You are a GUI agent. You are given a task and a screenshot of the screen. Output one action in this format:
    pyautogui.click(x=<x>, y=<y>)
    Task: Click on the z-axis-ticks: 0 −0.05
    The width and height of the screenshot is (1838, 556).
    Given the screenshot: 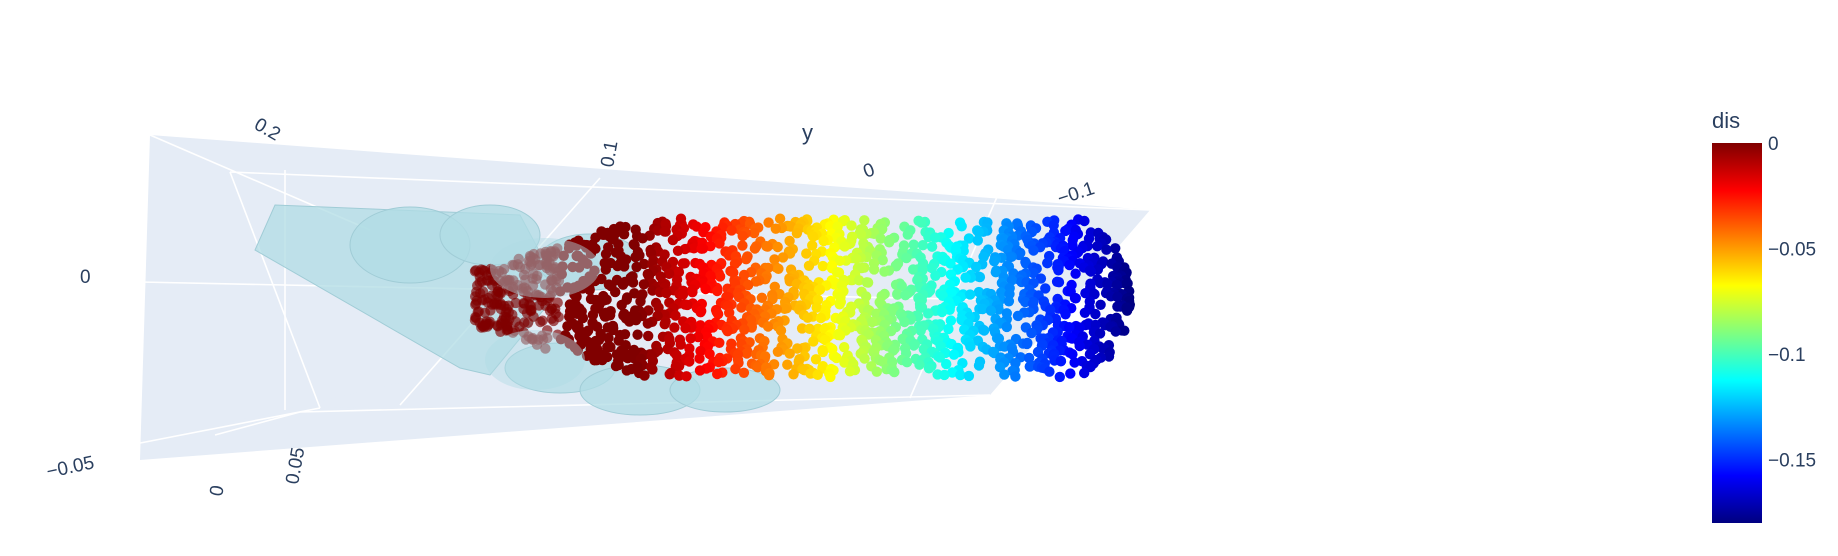 What is the action you would take?
    pyautogui.click(x=70, y=375)
    